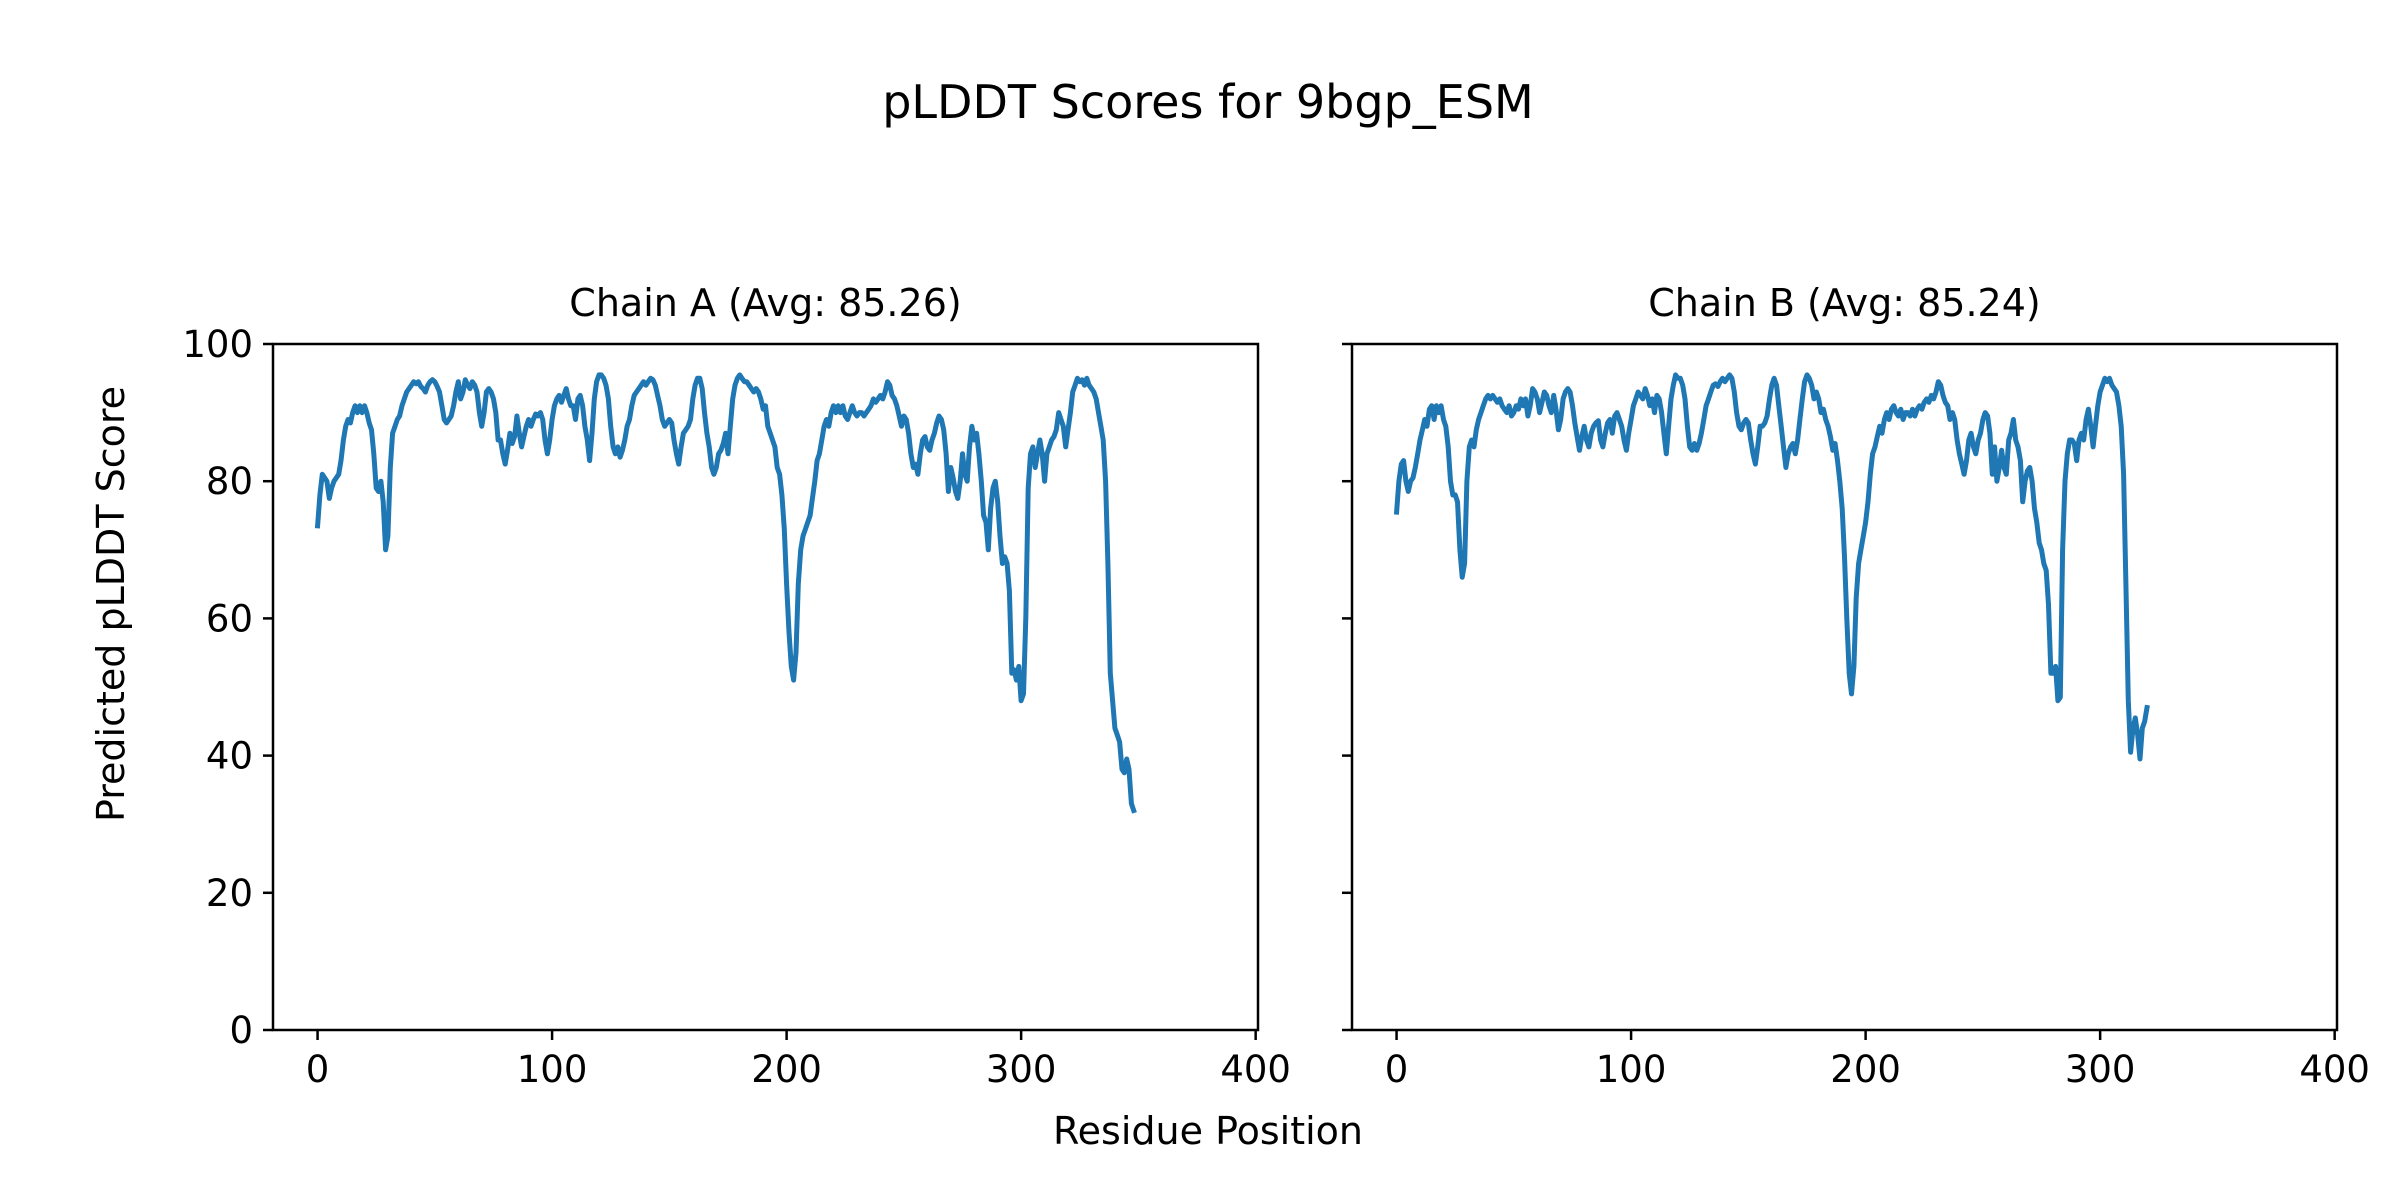 The height and width of the screenshot is (1200, 2400). What do you see at coordinates (1397, 1069) in the screenshot?
I see `chart-b-x-tick-label: 0` at bounding box center [1397, 1069].